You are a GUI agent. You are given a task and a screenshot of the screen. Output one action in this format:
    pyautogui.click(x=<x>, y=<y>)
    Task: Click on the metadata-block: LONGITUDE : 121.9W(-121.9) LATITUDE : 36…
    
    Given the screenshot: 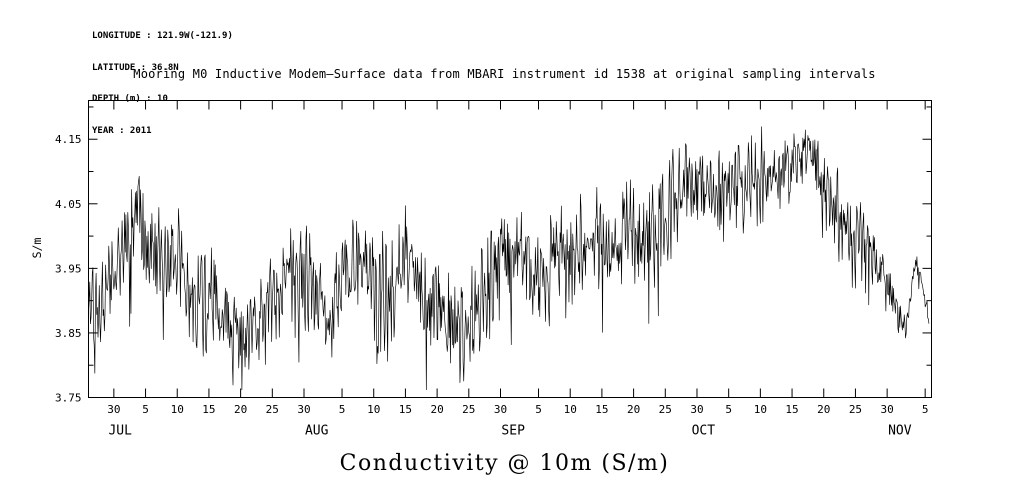 What is the action you would take?
    pyautogui.click(x=162, y=83)
    